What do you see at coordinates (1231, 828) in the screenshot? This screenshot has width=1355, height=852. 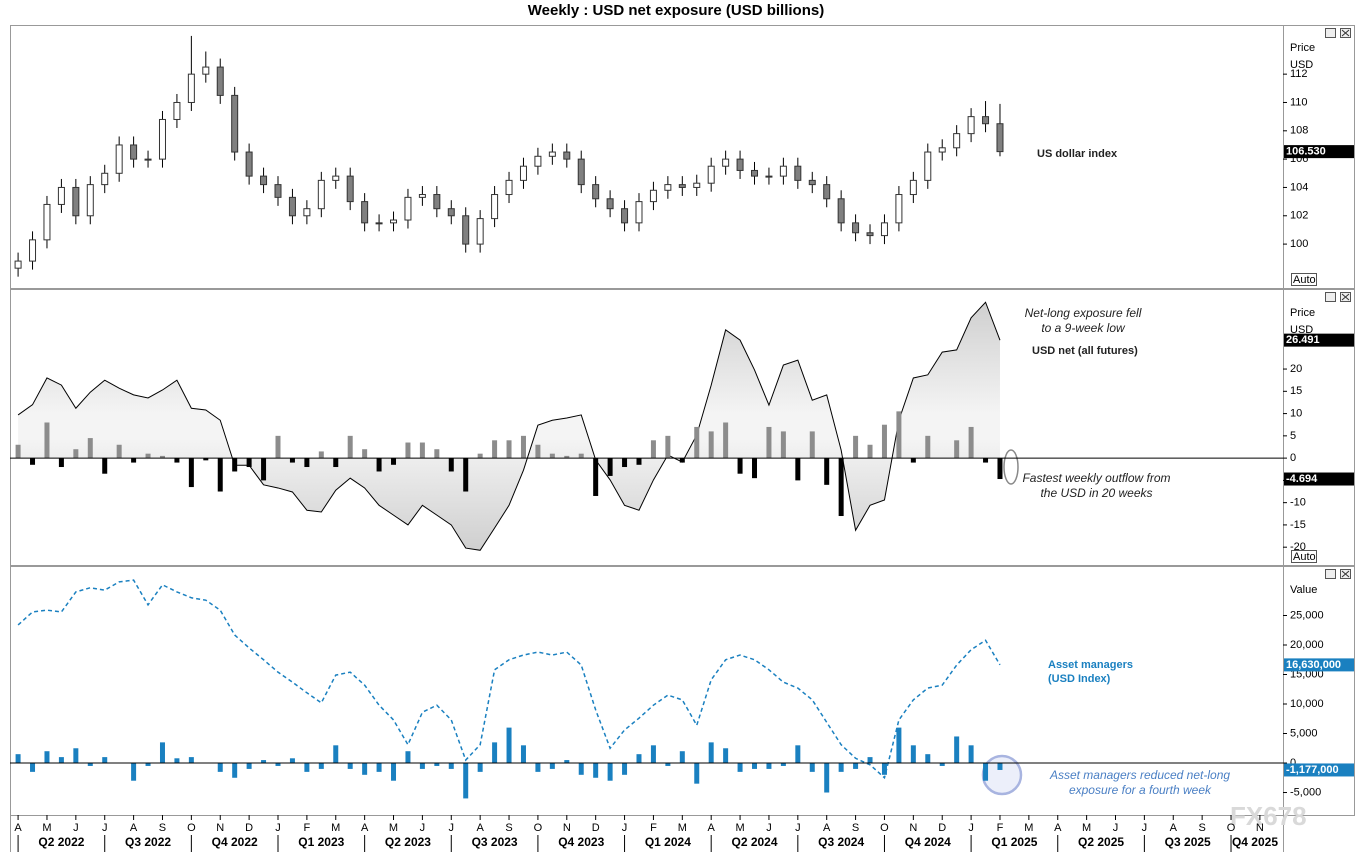 I see `x-tick-label: O` at bounding box center [1231, 828].